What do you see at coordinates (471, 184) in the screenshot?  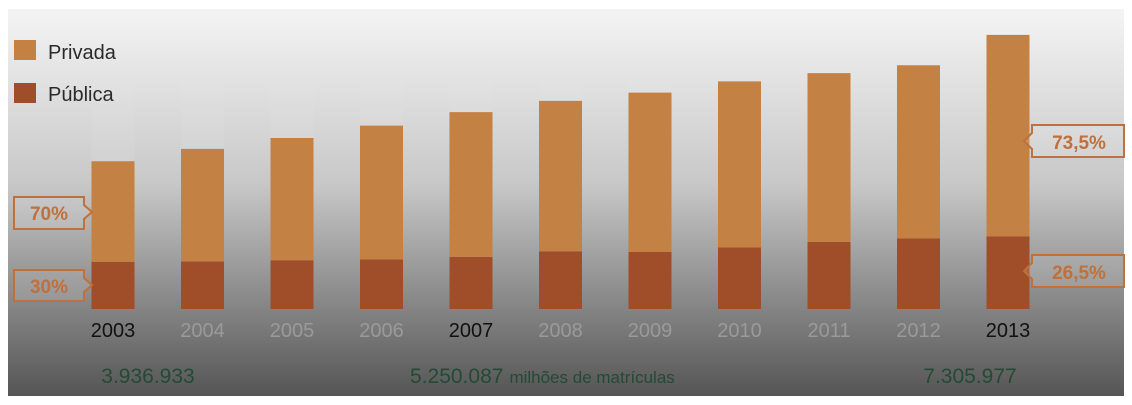 I see `bar-privada-2007` at bounding box center [471, 184].